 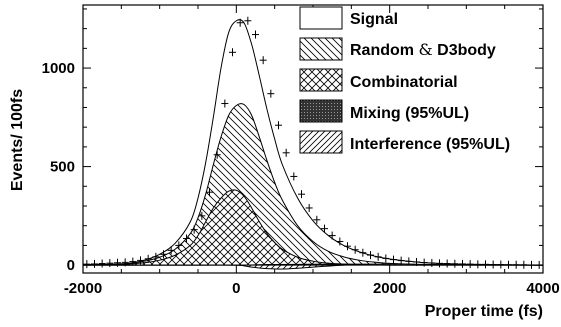 What do you see at coordinates (542, 288) in the screenshot?
I see `x-tick-label: 4000` at bounding box center [542, 288].